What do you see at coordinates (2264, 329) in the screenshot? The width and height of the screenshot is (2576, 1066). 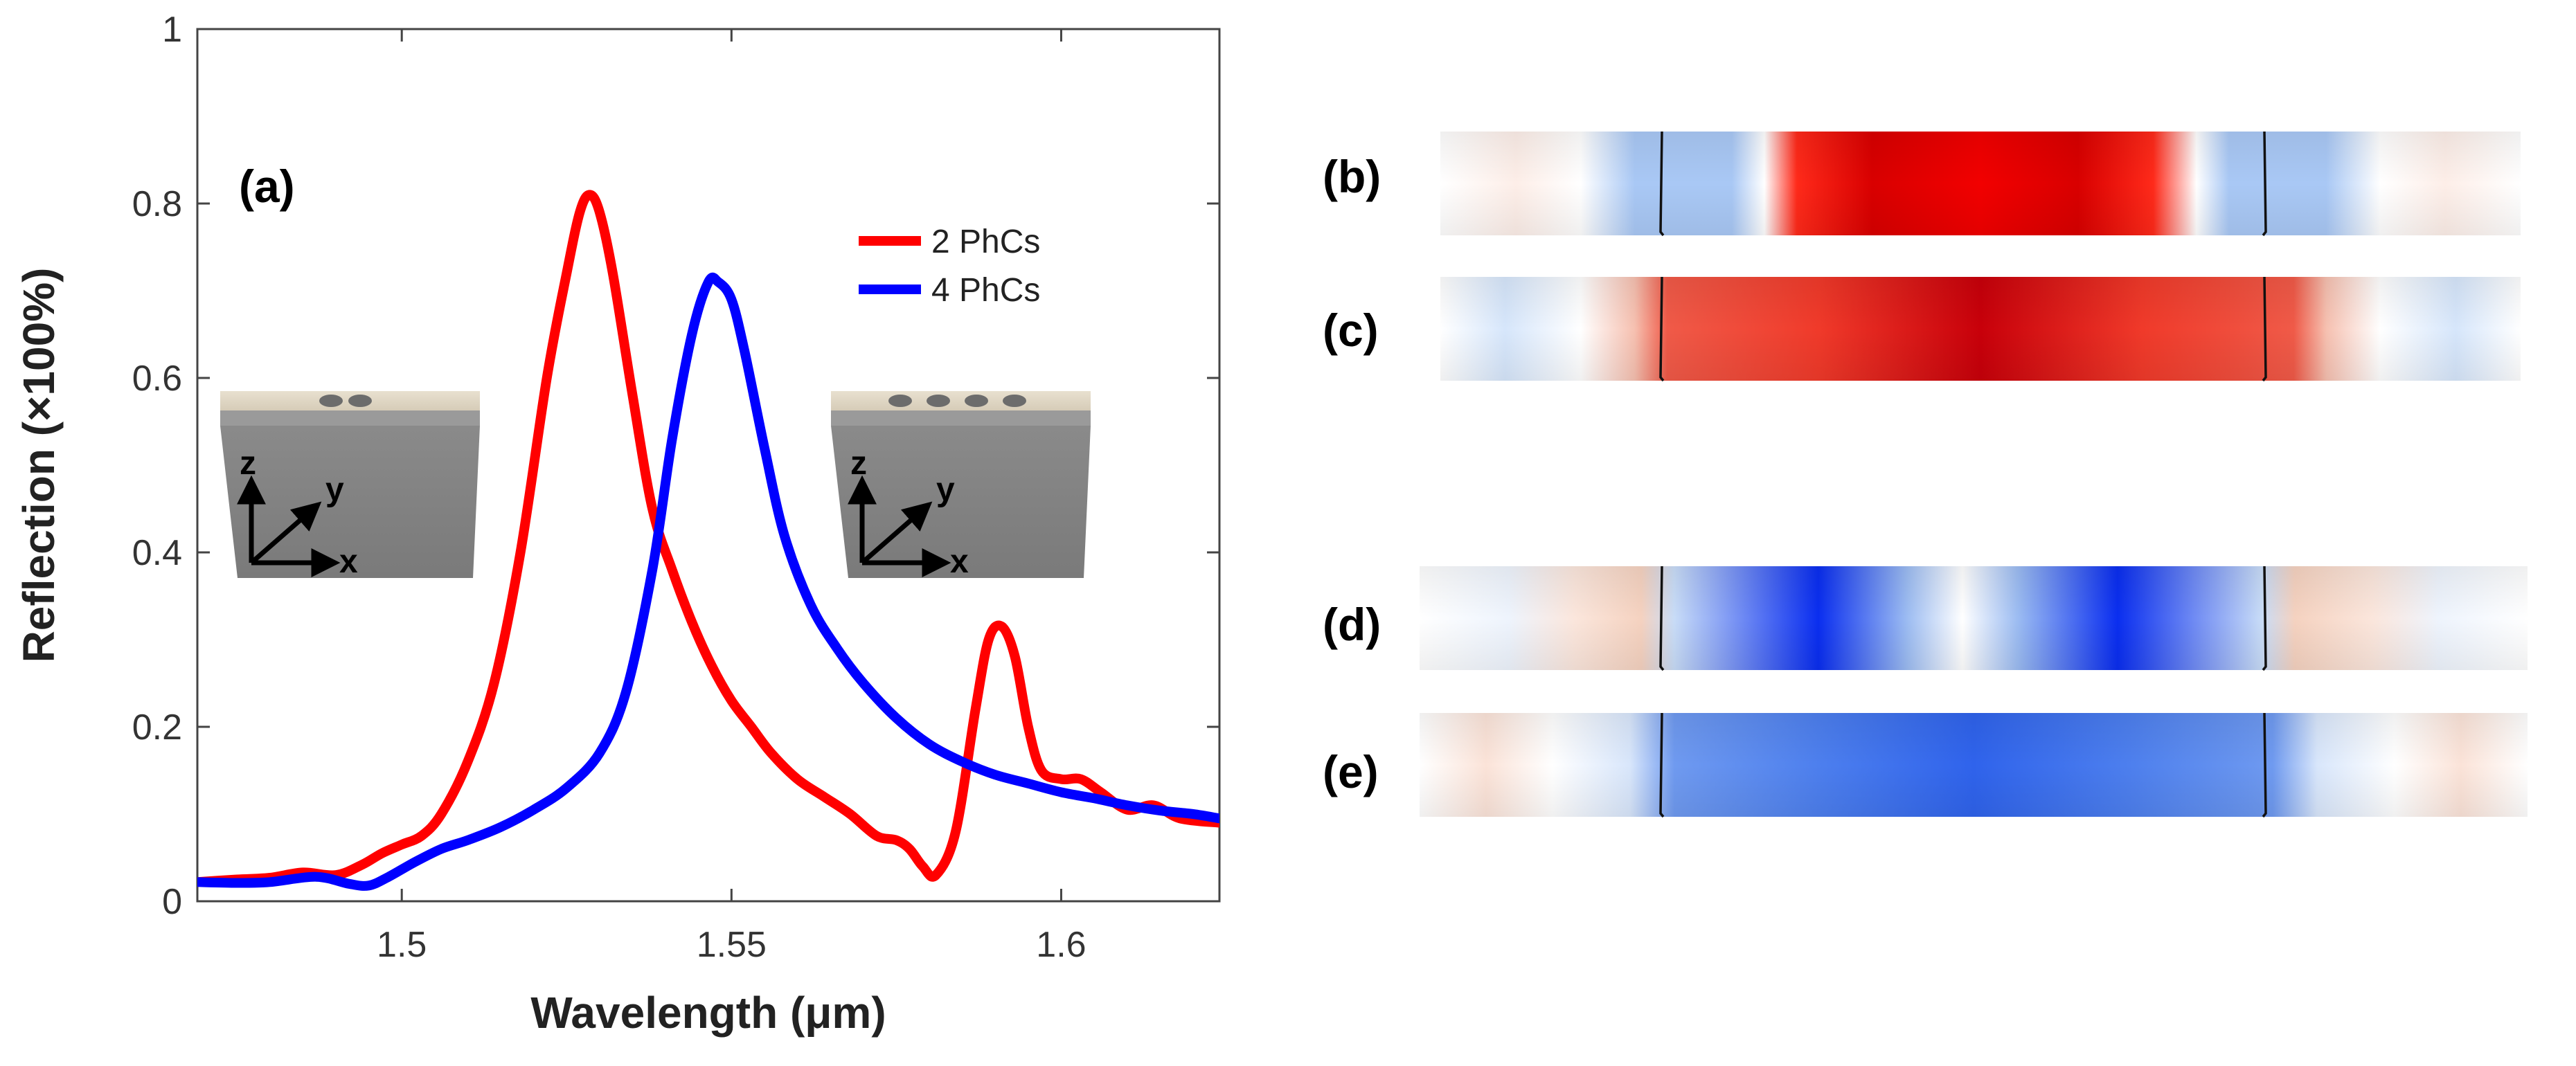 I see `boundary-right-c` at bounding box center [2264, 329].